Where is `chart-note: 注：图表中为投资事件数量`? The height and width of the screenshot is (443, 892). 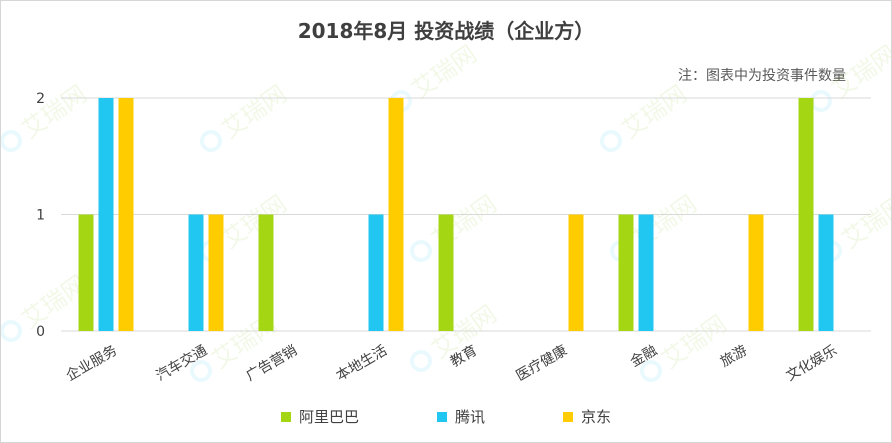 chart-note: 注：图表中为投资事件数量 is located at coordinates (762, 76).